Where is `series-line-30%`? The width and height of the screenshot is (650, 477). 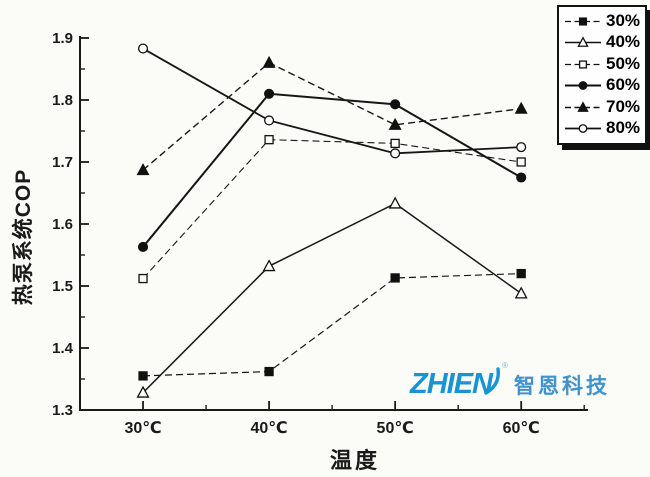
series-line-30% is located at coordinates (332, 325).